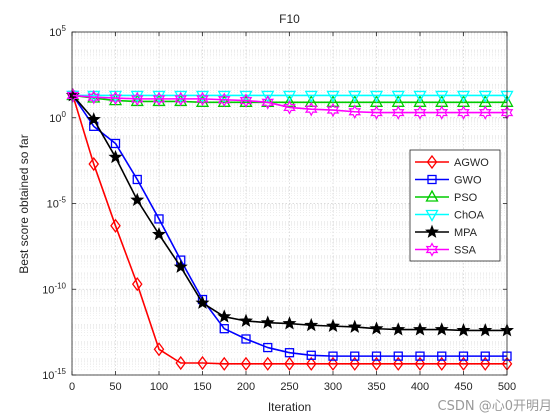 Image resolution: width=560 pixels, height=420 pixels. I want to click on legend-item: ChOA, so click(450, 216).